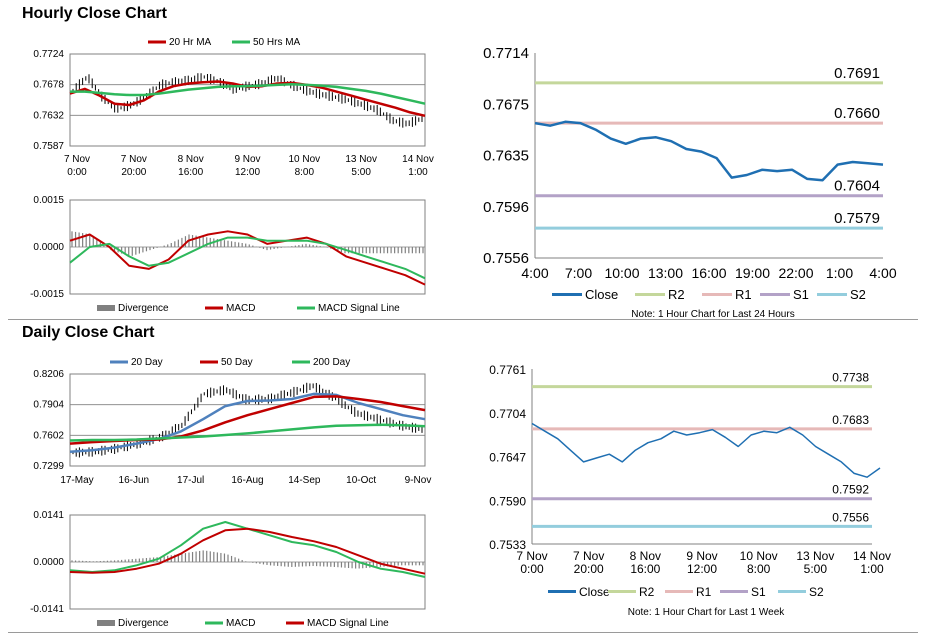 Image resolution: width=928 pixels, height=638 pixels. What do you see at coordinates (301, 362) in the screenshot?
I see `legend-200-day-swatch` at bounding box center [301, 362].